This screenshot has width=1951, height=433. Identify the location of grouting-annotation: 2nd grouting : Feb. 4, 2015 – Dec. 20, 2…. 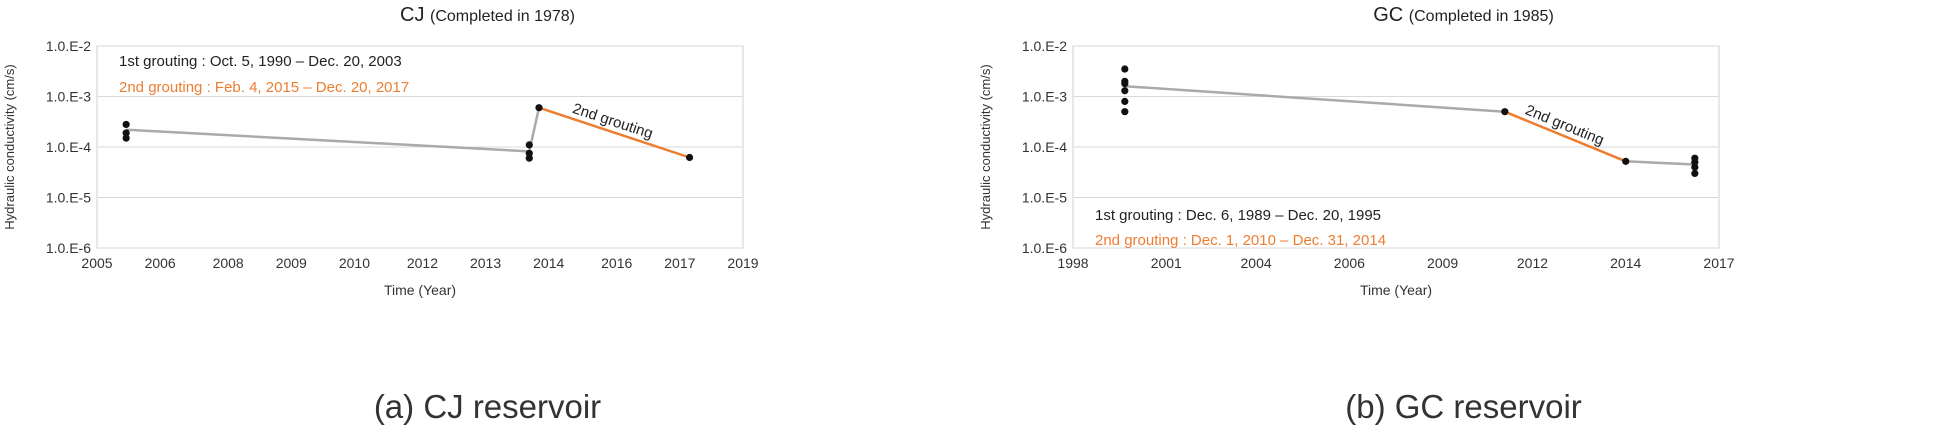
(264, 87).